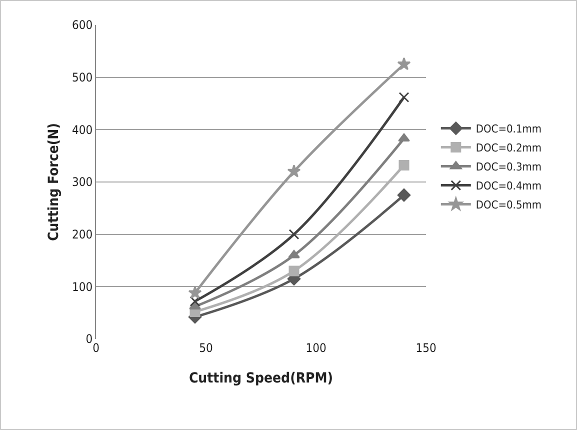  Describe the element at coordinates (82, 287) in the screenshot. I see `y-tick-label: 100` at that location.